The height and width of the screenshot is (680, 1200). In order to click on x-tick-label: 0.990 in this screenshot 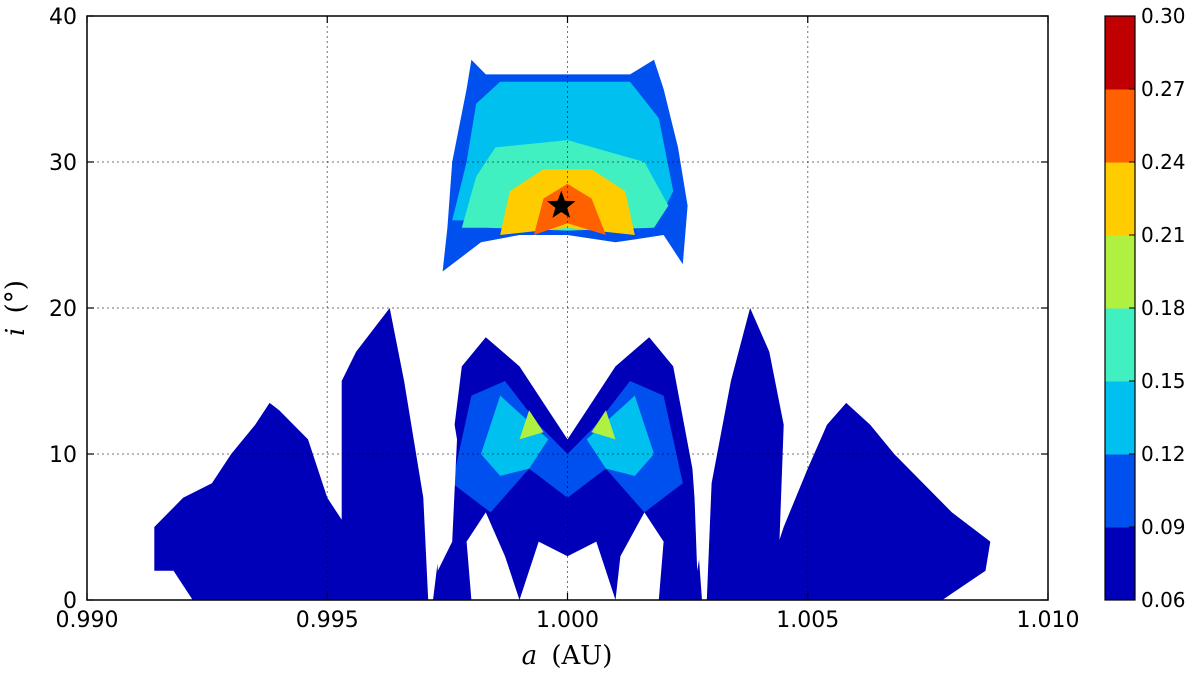, I will do `click(87, 620)`.